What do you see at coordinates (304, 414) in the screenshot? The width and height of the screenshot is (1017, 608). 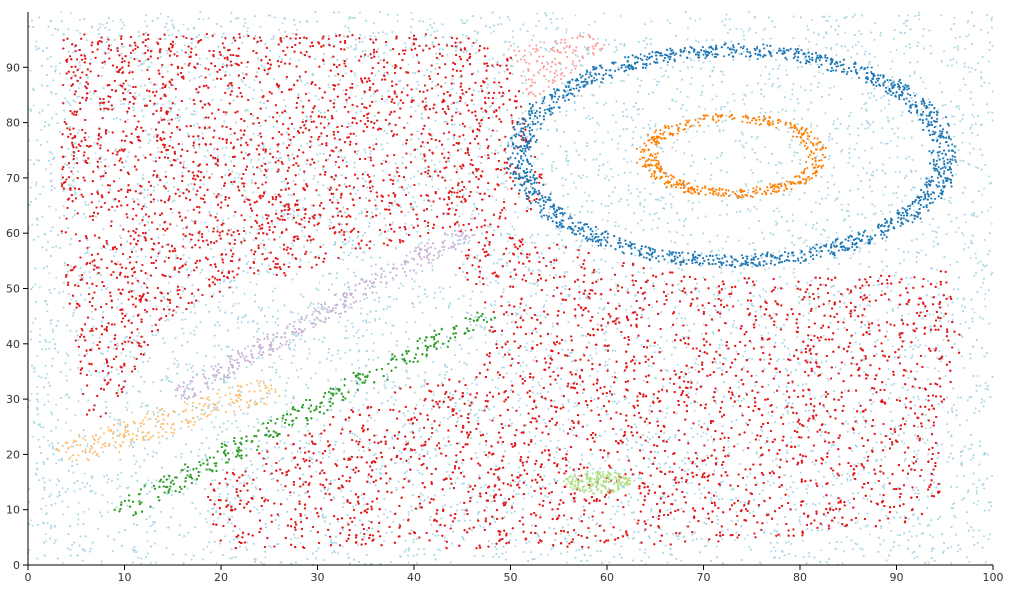 I see `cluster-green-band` at bounding box center [304, 414].